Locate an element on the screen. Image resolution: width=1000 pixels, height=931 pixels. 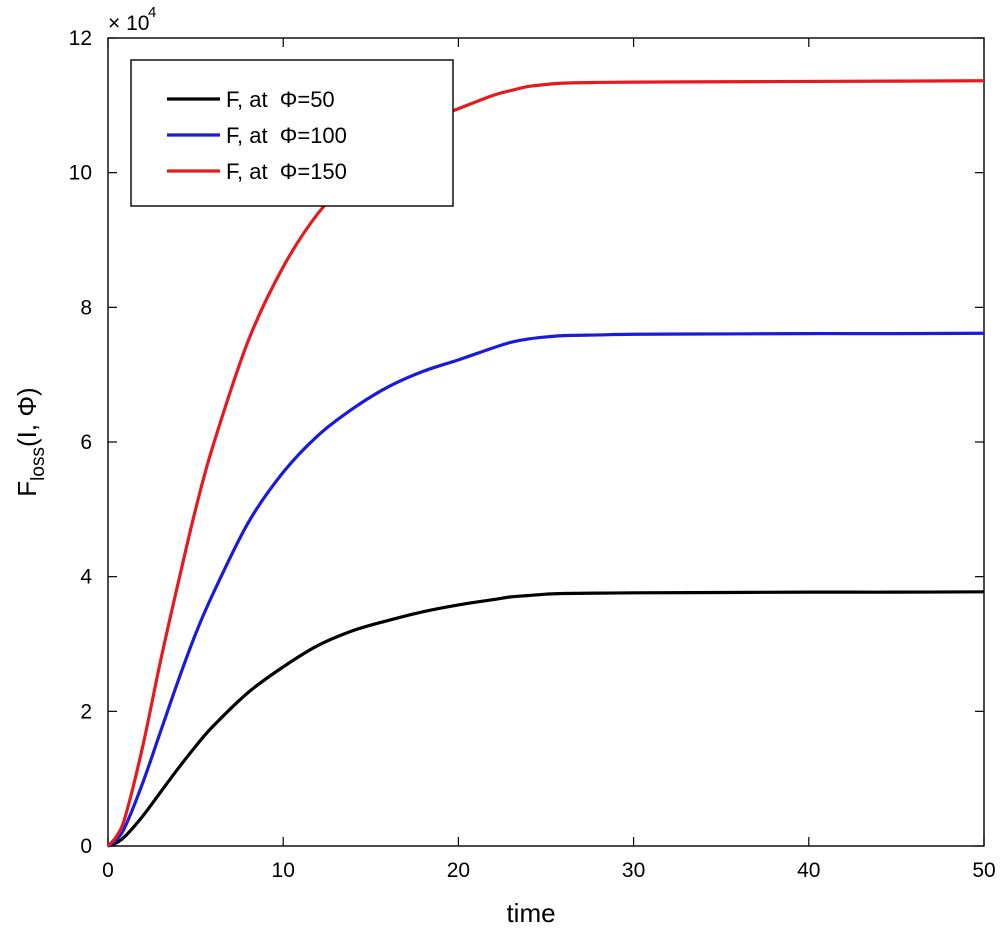
y-tick-label: 12 is located at coordinates (80, 38).